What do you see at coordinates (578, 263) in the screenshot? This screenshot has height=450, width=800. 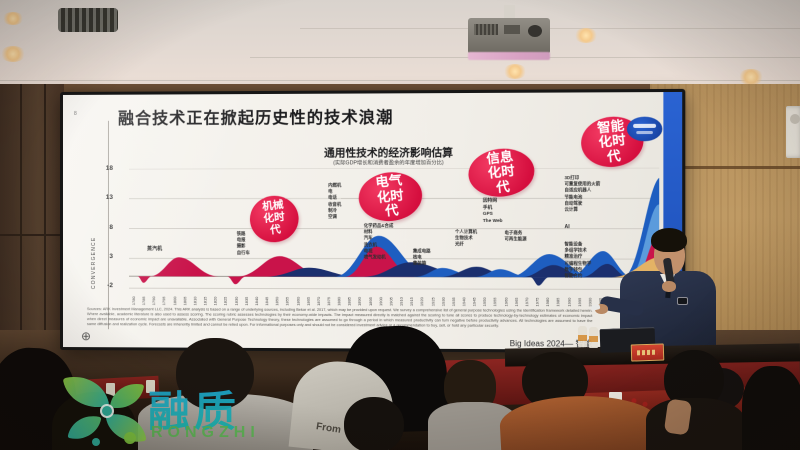 I see `list-item: 可编程生物学` at bounding box center [578, 263].